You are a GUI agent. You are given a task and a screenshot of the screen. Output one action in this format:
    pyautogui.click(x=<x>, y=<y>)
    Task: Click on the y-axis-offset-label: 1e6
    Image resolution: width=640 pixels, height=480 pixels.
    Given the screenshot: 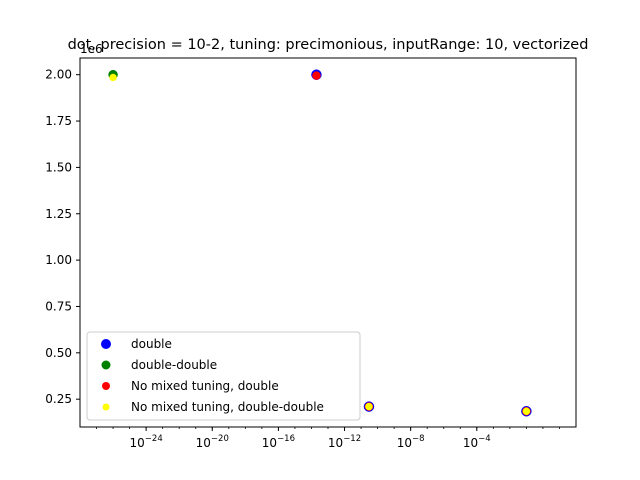 What is the action you would take?
    pyautogui.click(x=91, y=49)
    